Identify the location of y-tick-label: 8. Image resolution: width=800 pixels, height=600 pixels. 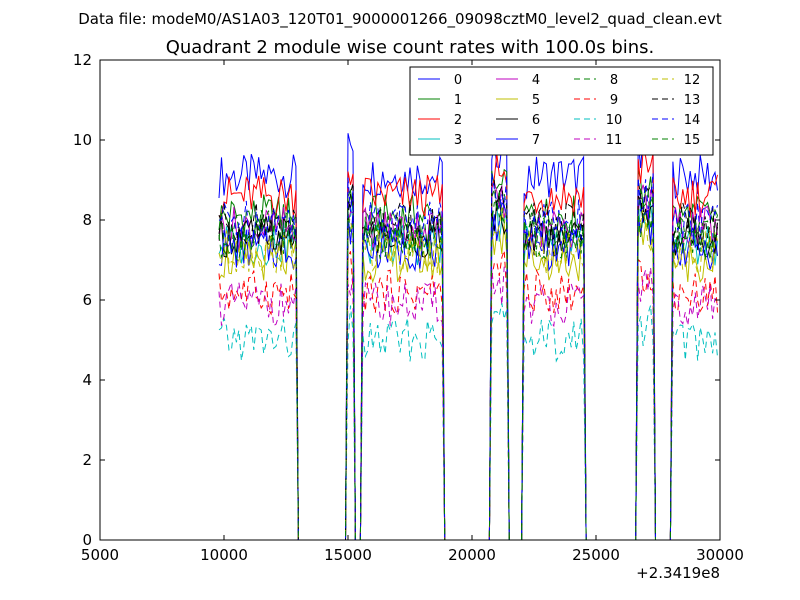
(87, 220).